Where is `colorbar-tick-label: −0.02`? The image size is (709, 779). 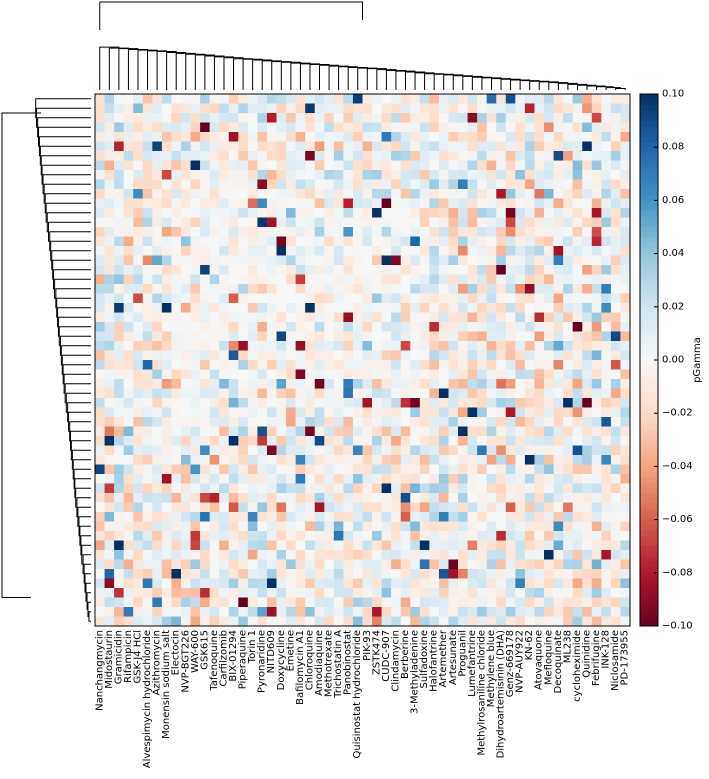
colorbar-tick-label: −0.02 is located at coordinates (677, 413).